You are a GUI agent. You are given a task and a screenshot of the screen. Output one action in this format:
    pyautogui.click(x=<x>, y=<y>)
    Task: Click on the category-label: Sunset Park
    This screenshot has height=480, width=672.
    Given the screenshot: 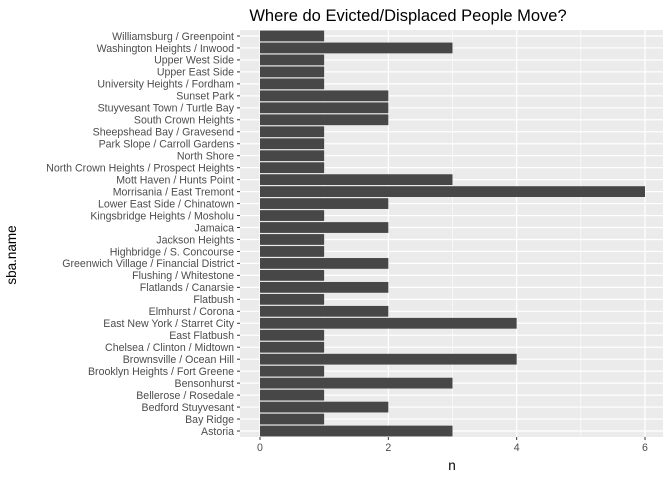 What is the action you would take?
    pyautogui.click(x=205, y=97)
    